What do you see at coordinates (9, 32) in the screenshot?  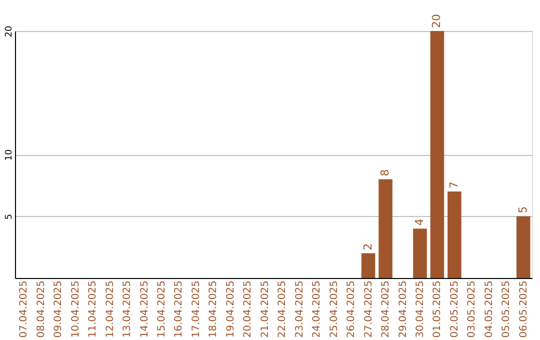 I see `y-tick-label: 20` at bounding box center [9, 32].